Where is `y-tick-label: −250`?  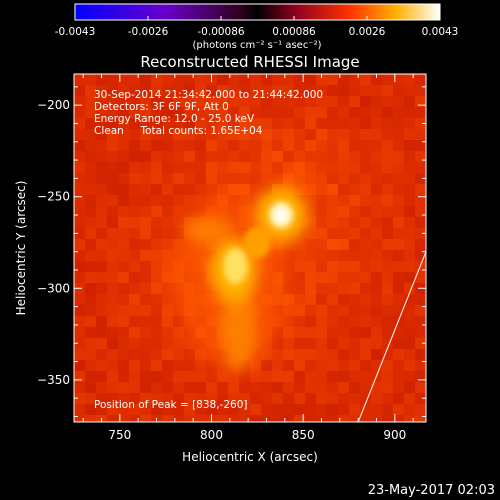 y-tick-label: −250 is located at coordinates (53, 197).